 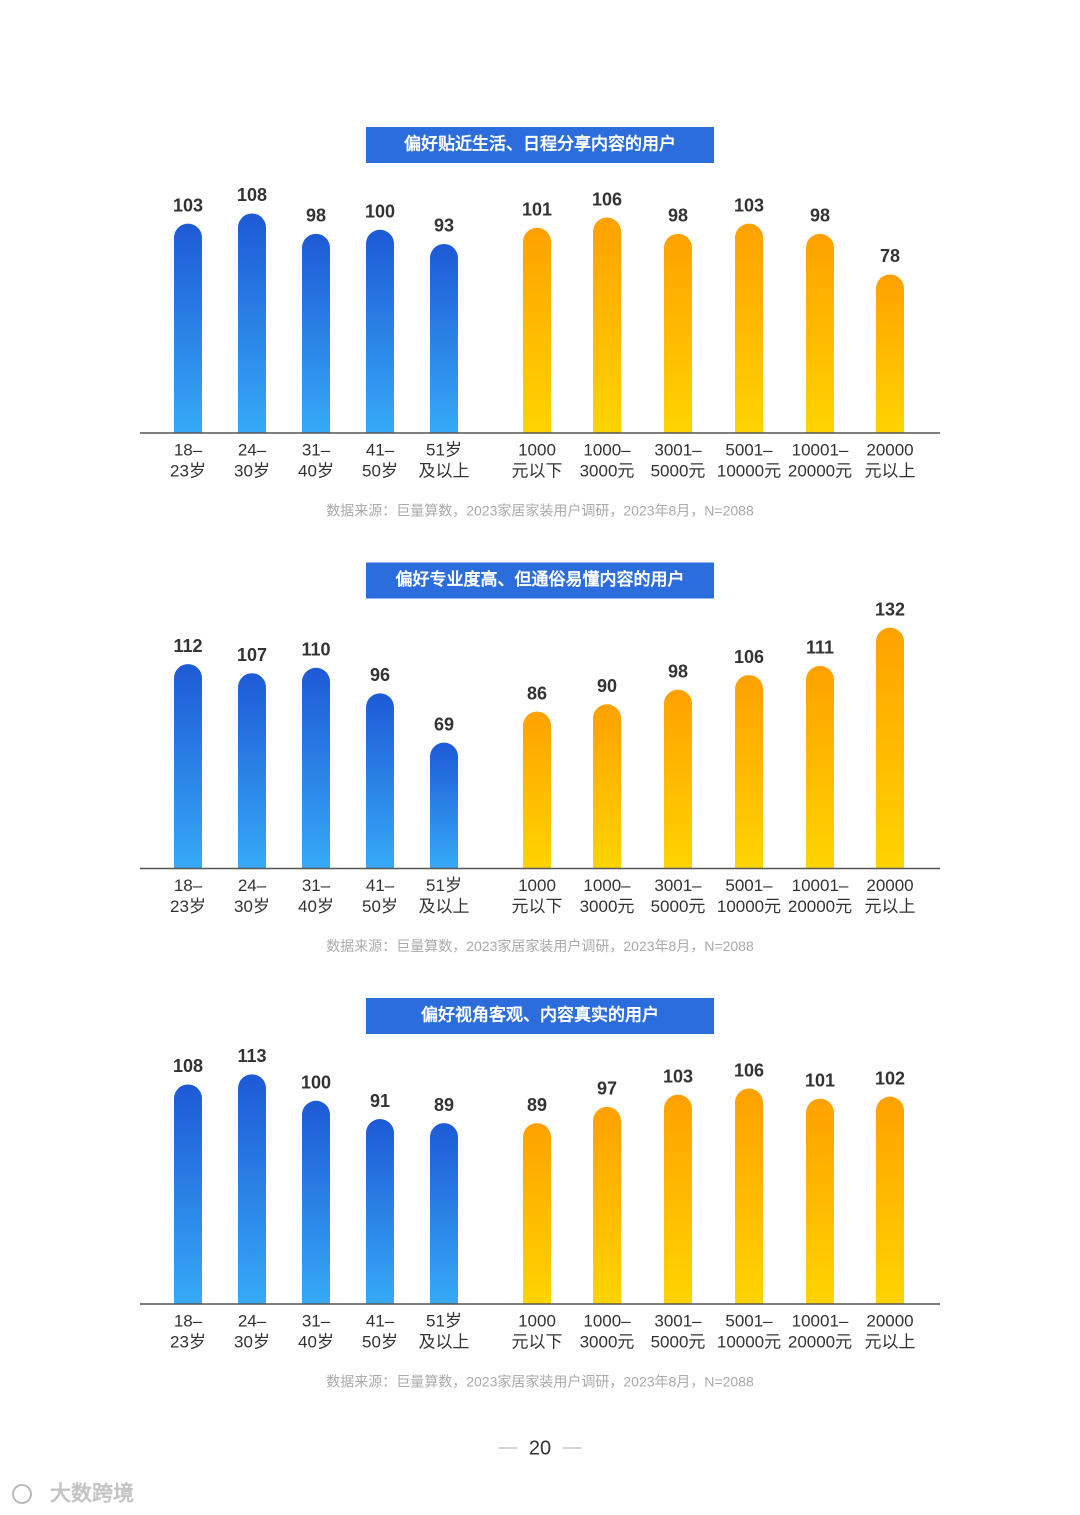 I want to click on value-label: 78, so click(x=890, y=256).